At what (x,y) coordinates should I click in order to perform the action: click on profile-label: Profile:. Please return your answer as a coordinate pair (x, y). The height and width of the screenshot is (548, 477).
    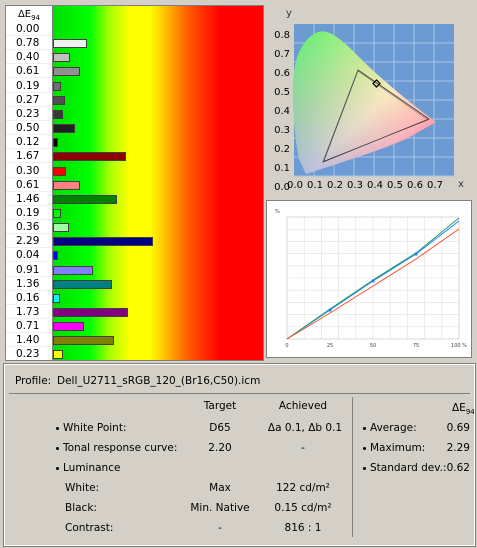
    Looking at the image, I should click on (33, 381).